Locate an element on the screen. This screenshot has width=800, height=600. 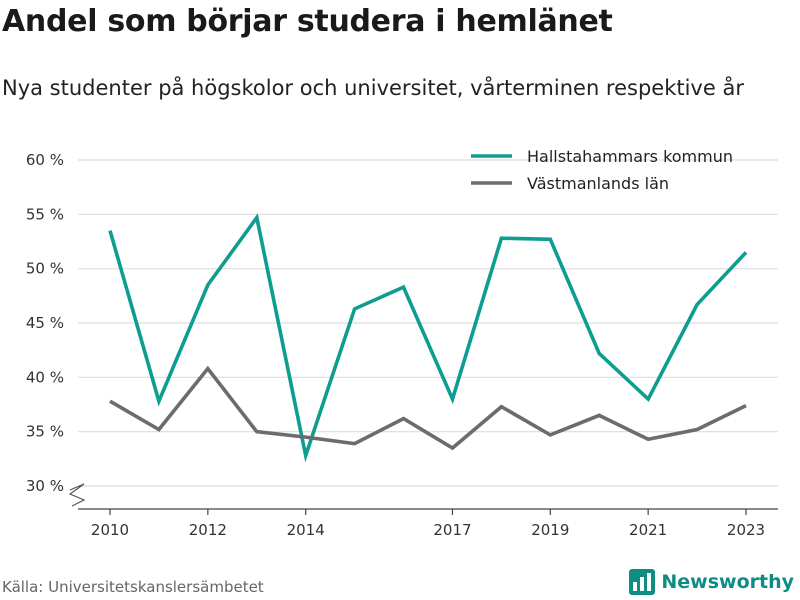
x-axis: 2010 2012 2014 2017 2019 2021 2023 is located at coordinates (428, 523).